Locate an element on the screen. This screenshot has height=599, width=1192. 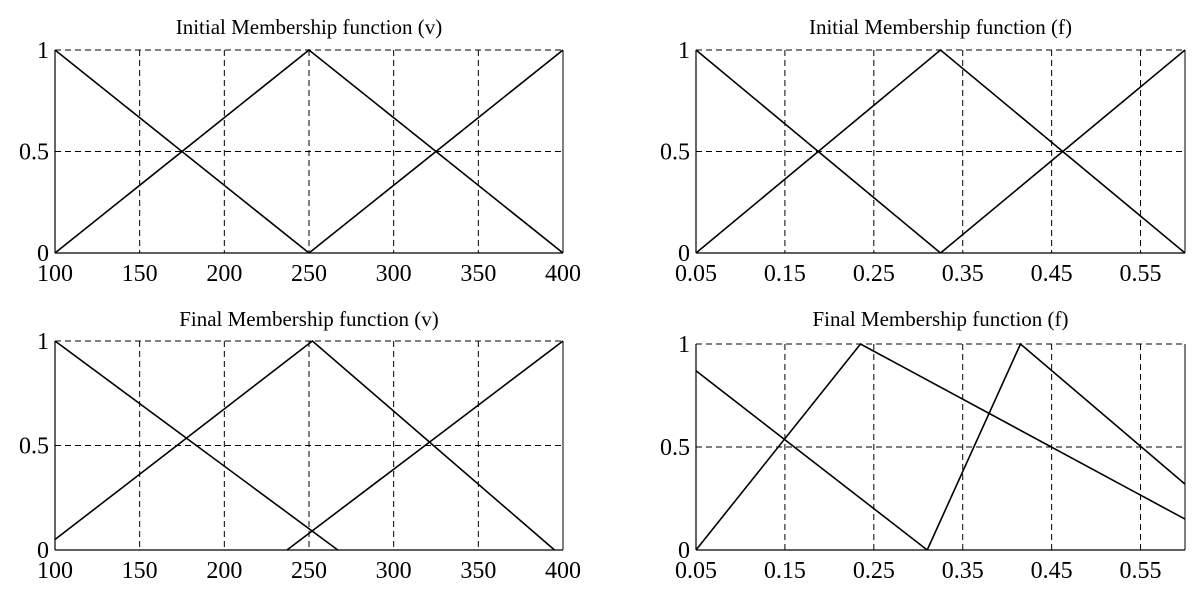
chart-title: Initial Membership function (f) is located at coordinates (940, 27).